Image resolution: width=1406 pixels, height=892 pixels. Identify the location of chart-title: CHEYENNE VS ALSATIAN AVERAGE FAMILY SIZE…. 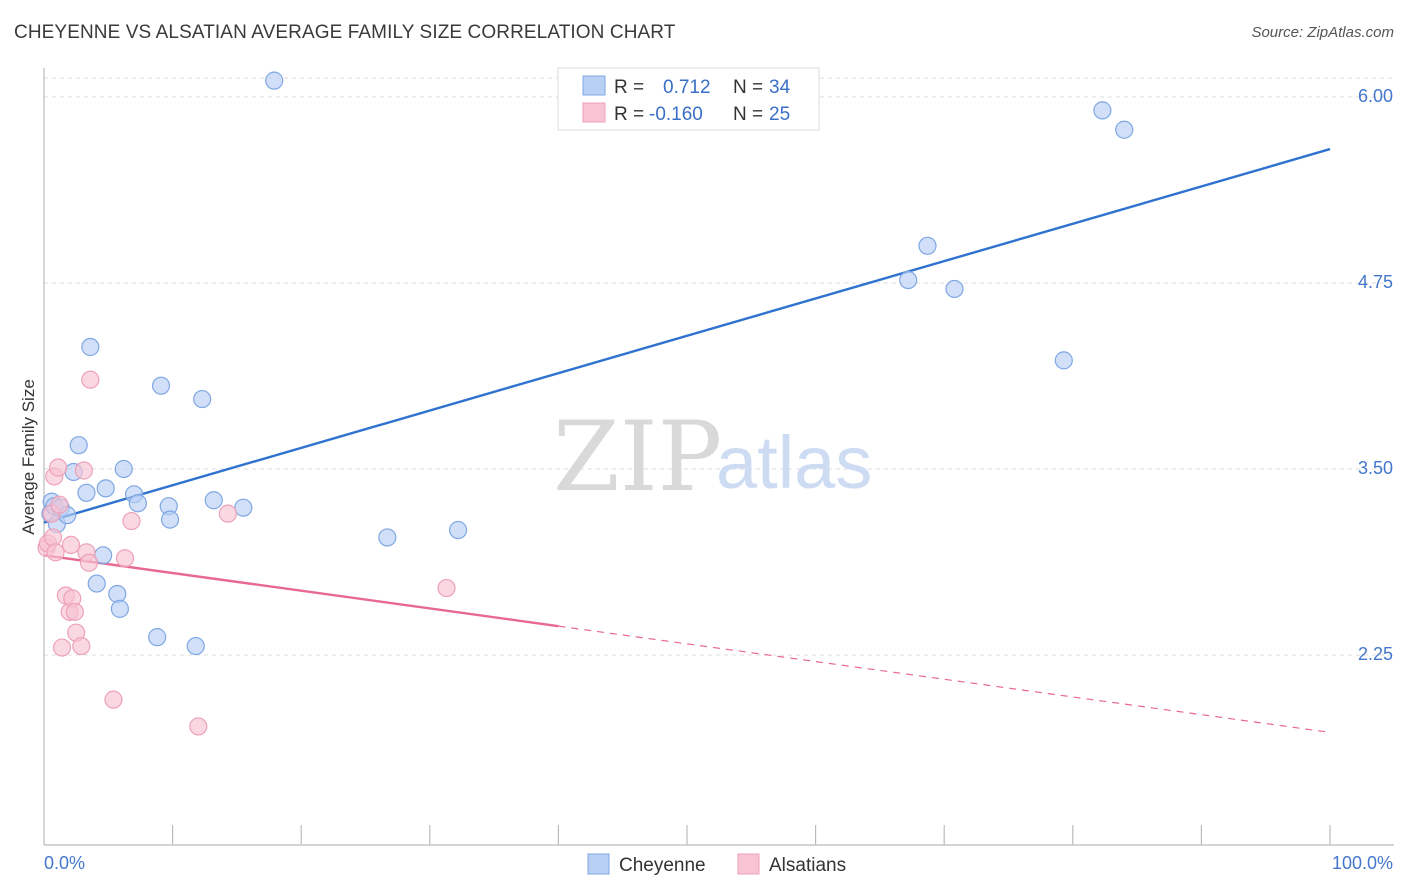
(345, 32).